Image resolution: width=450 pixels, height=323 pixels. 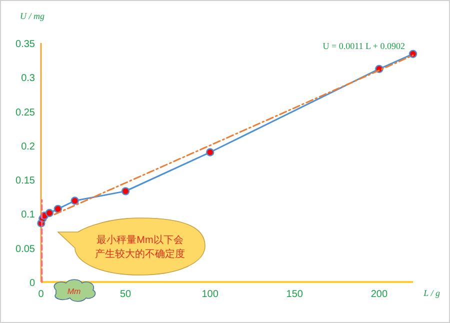 What do you see at coordinates (126, 294) in the screenshot?
I see `x-tick-label: 50` at bounding box center [126, 294].